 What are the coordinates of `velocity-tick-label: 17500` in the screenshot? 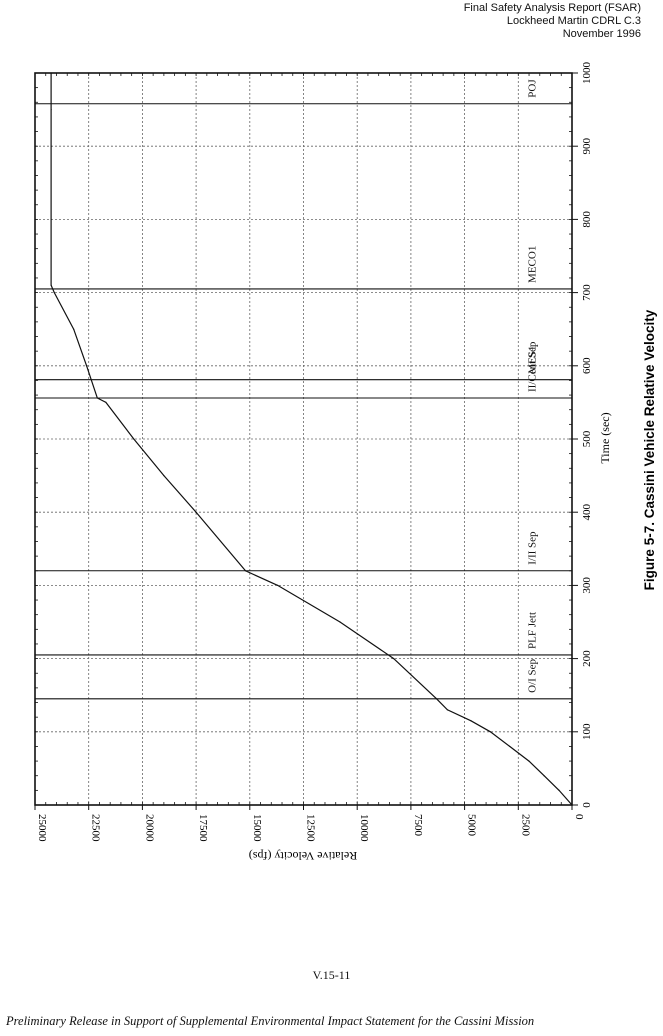 It's located at (203, 828).